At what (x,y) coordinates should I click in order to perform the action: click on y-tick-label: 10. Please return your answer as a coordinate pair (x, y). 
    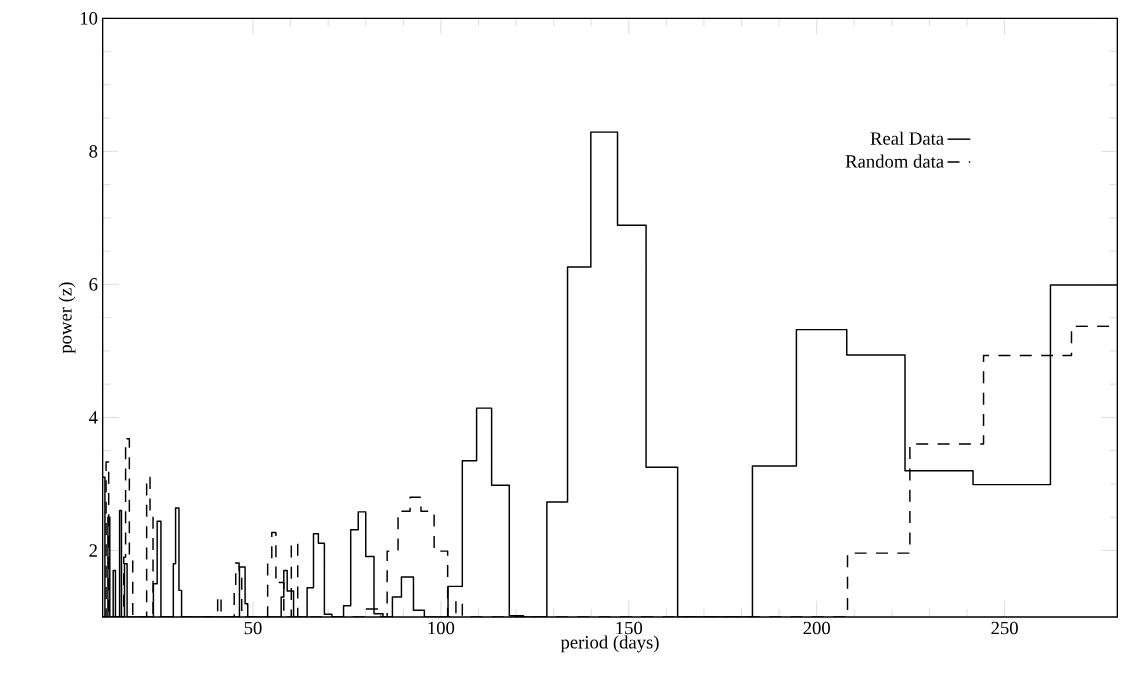
    Looking at the image, I should click on (89, 18).